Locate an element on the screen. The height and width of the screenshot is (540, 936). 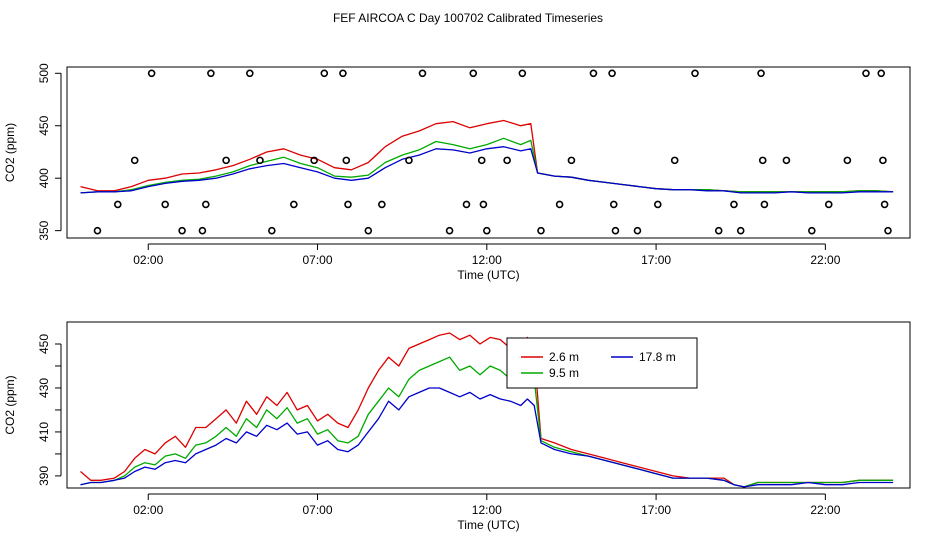
legend-label: 9.5 m is located at coordinates (564, 373).